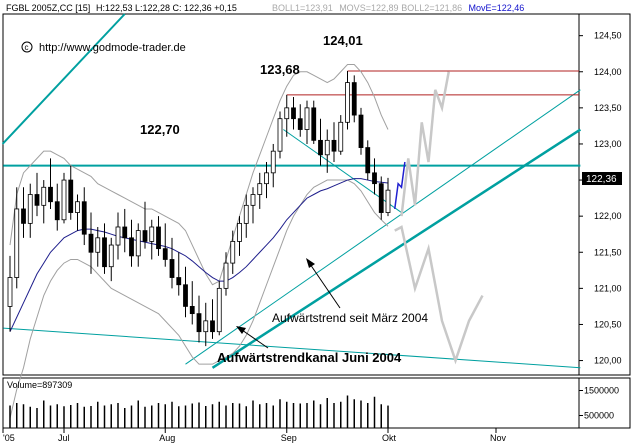 The image size is (631, 448). What do you see at coordinates (425, 144) in the screenshot?
I see `projection-up-path` at bounding box center [425, 144].